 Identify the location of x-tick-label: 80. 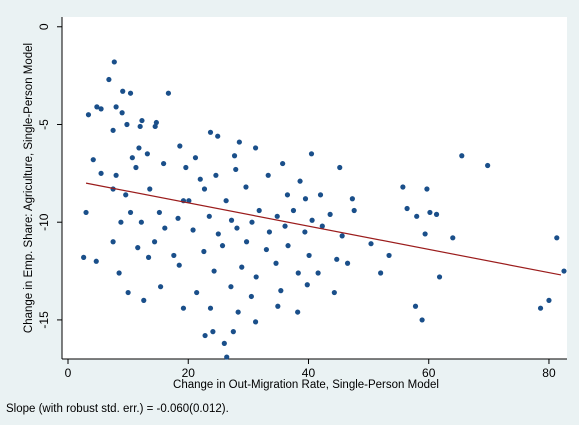
(549, 373).